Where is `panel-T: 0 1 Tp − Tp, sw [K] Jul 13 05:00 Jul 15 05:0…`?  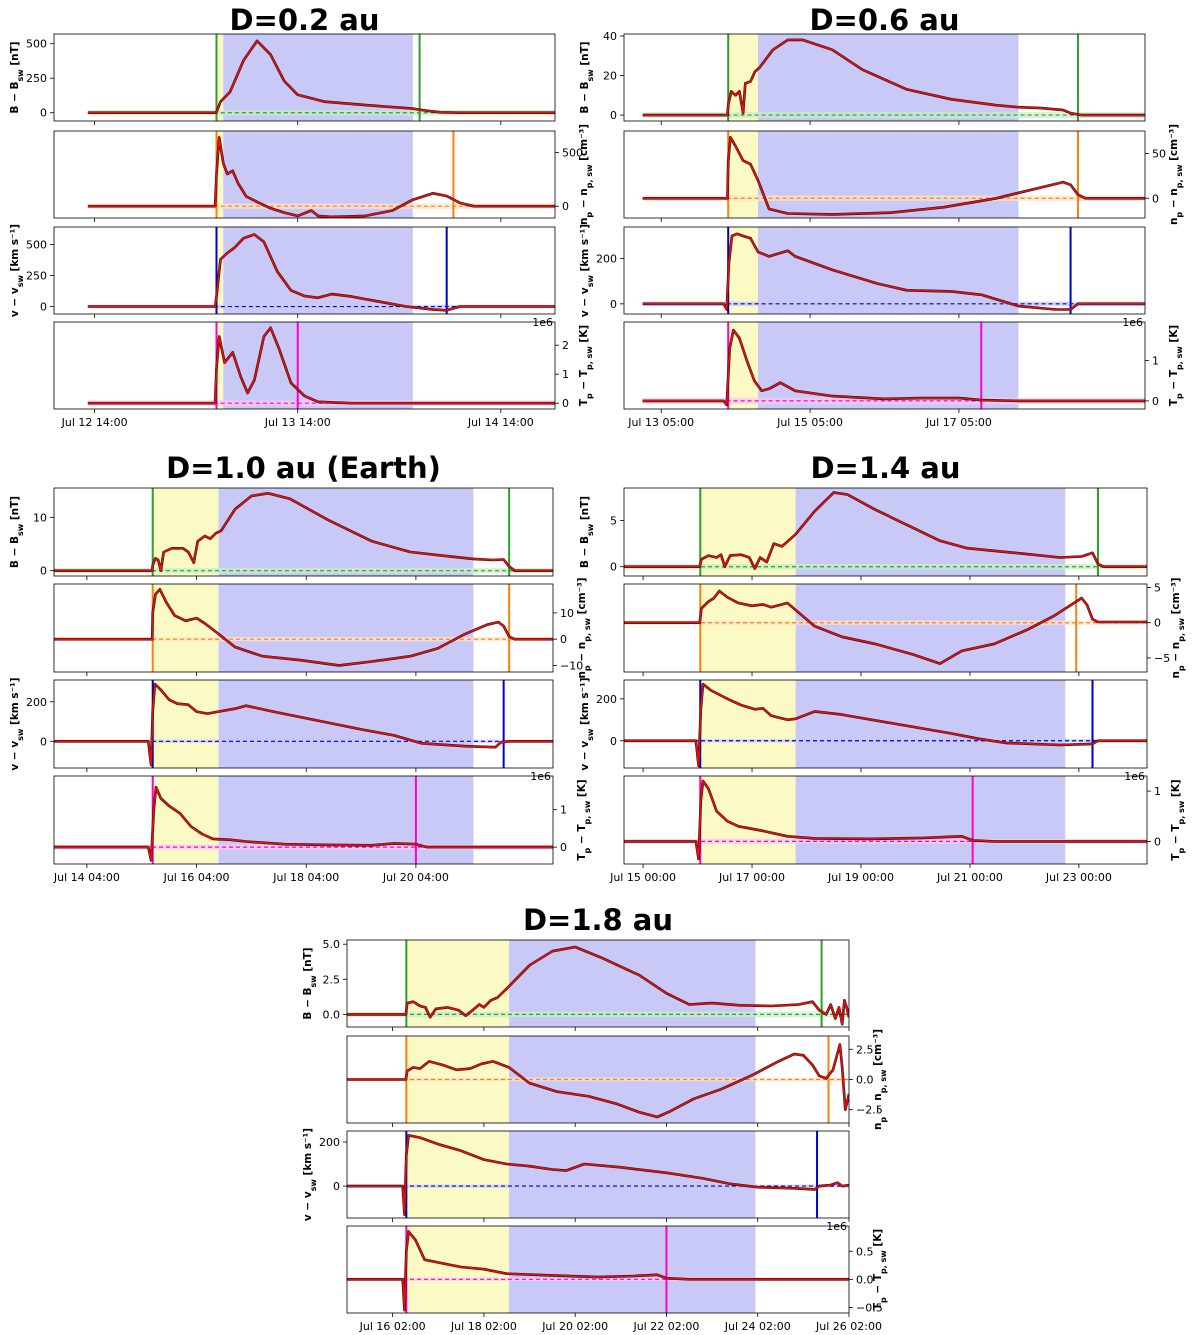 panel-T: 0 1 Tp − Tp, sw [K] Jul 13 05:00 Jul 15 05:0… is located at coordinates (903, 375).